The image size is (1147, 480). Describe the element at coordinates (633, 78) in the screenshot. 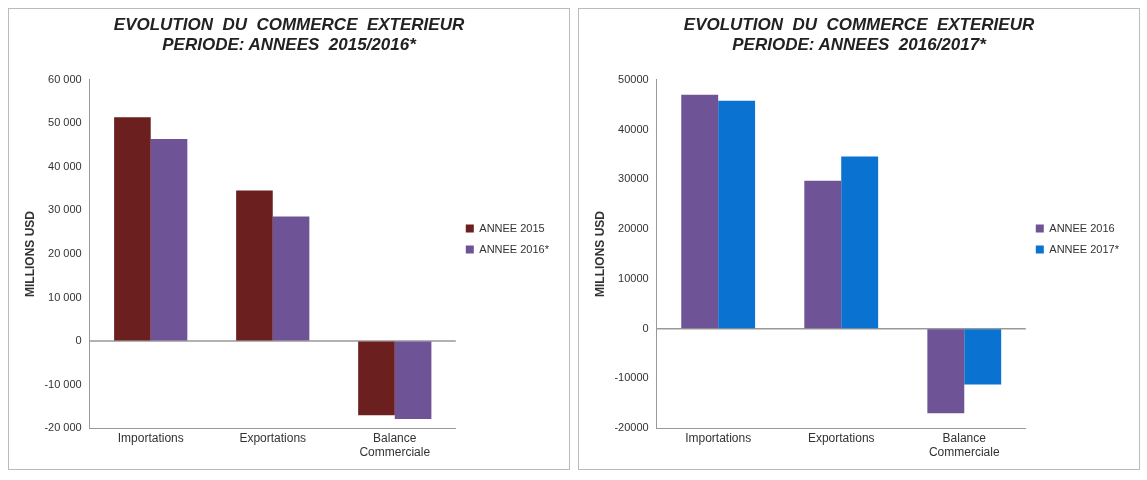

I see `y-tick-label: 50000` at that location.